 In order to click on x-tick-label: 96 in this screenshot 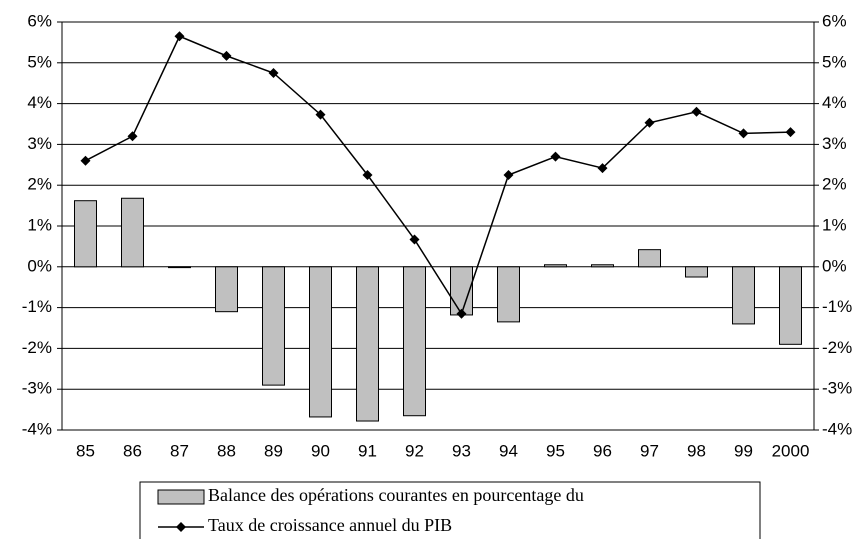, I will do `click(602, 450)`.